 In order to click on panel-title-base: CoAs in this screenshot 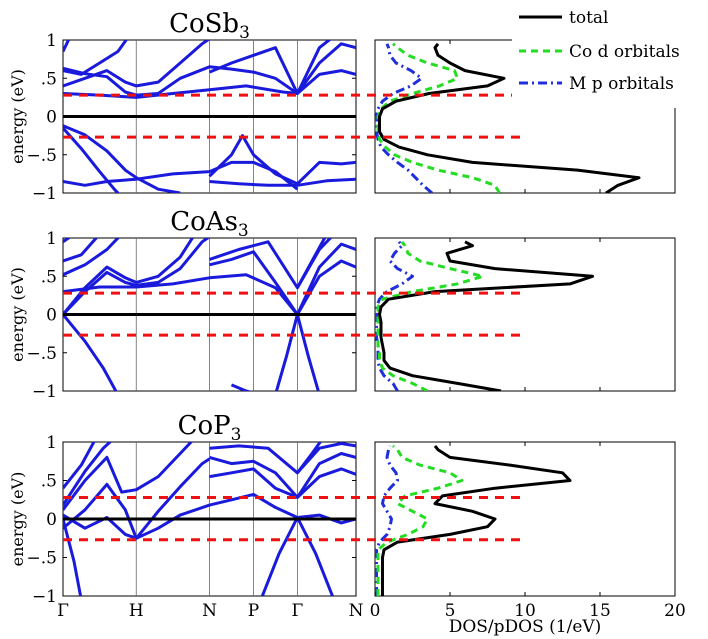, I will do `click(204, 222)`.